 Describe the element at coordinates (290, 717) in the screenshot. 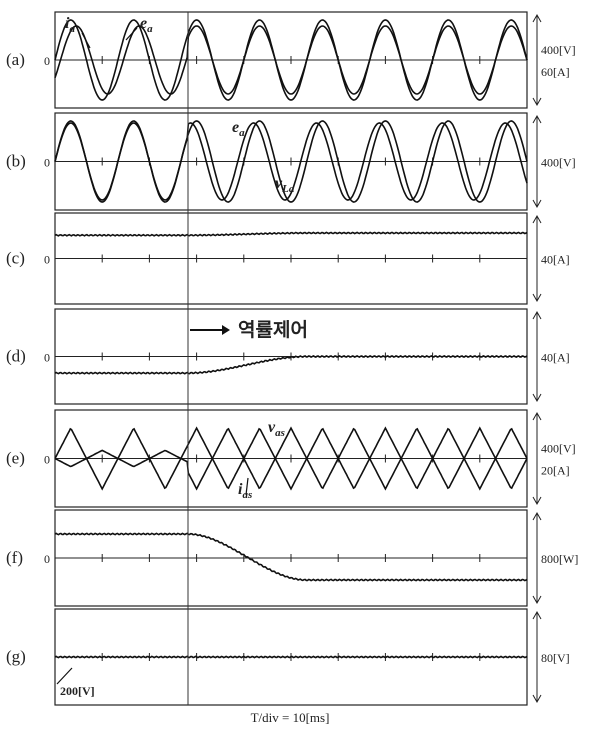

I see `time-base-label: T/div = 10[ms]` at that location.